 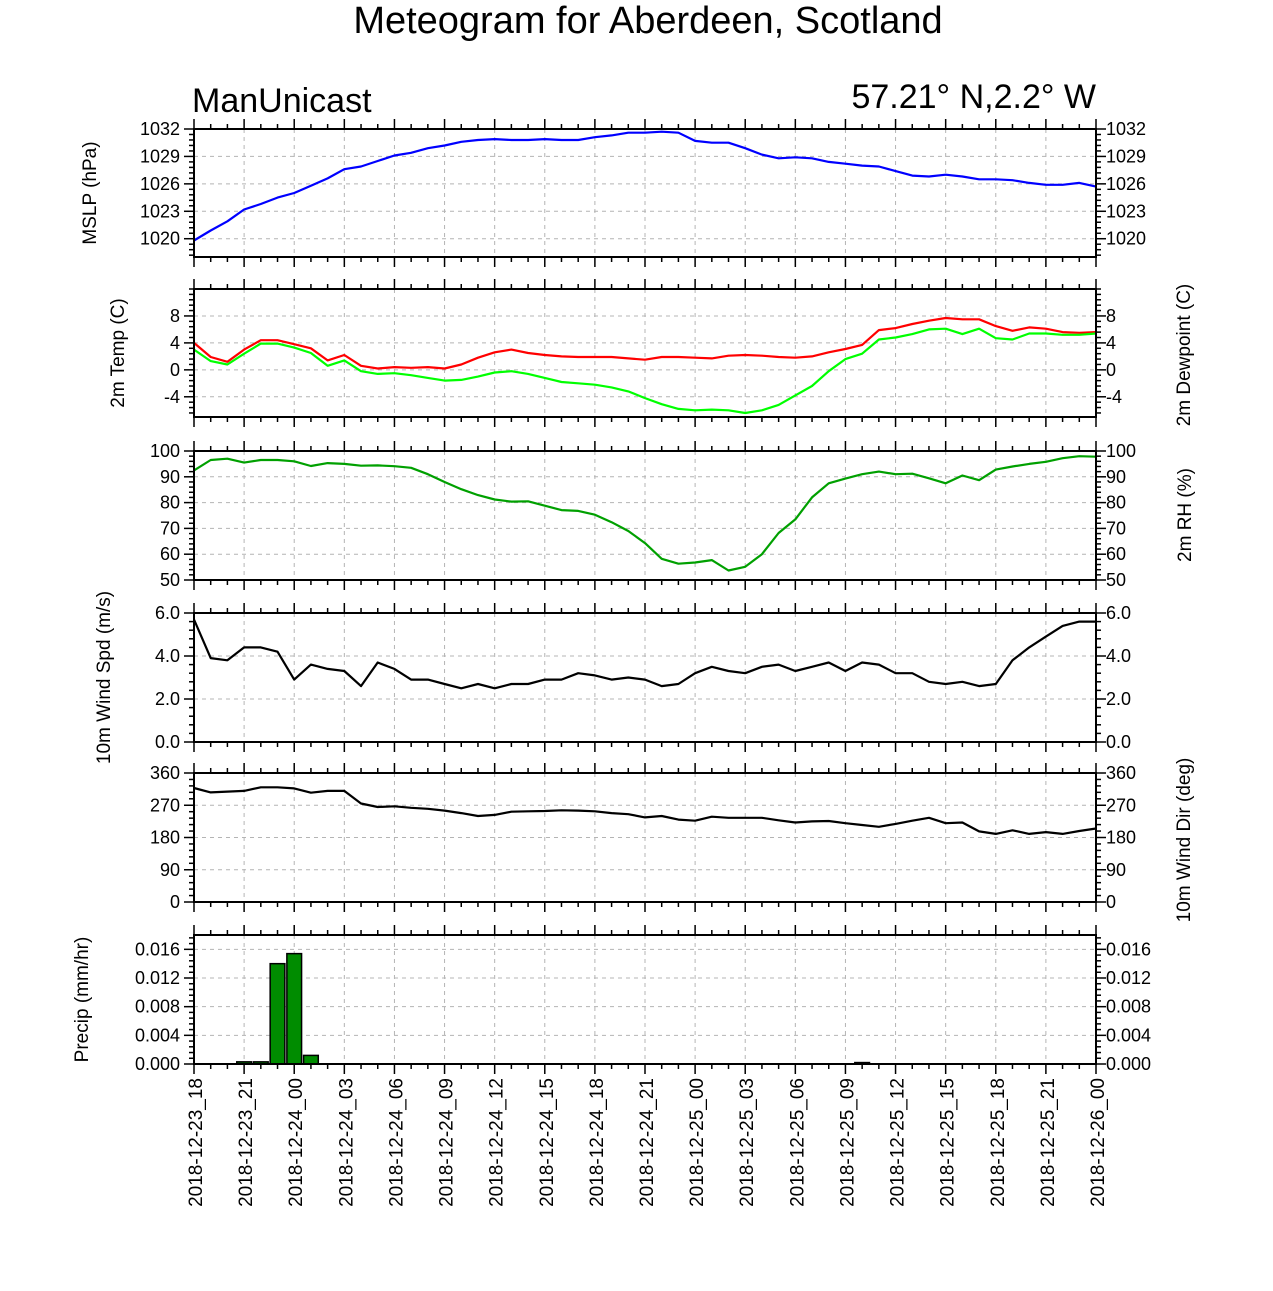 What do you see at coordinates (747, 1142) in the screenshot?
I see `x-tick-label: 2018-12-25_03` at bounding box center [747, 1142].